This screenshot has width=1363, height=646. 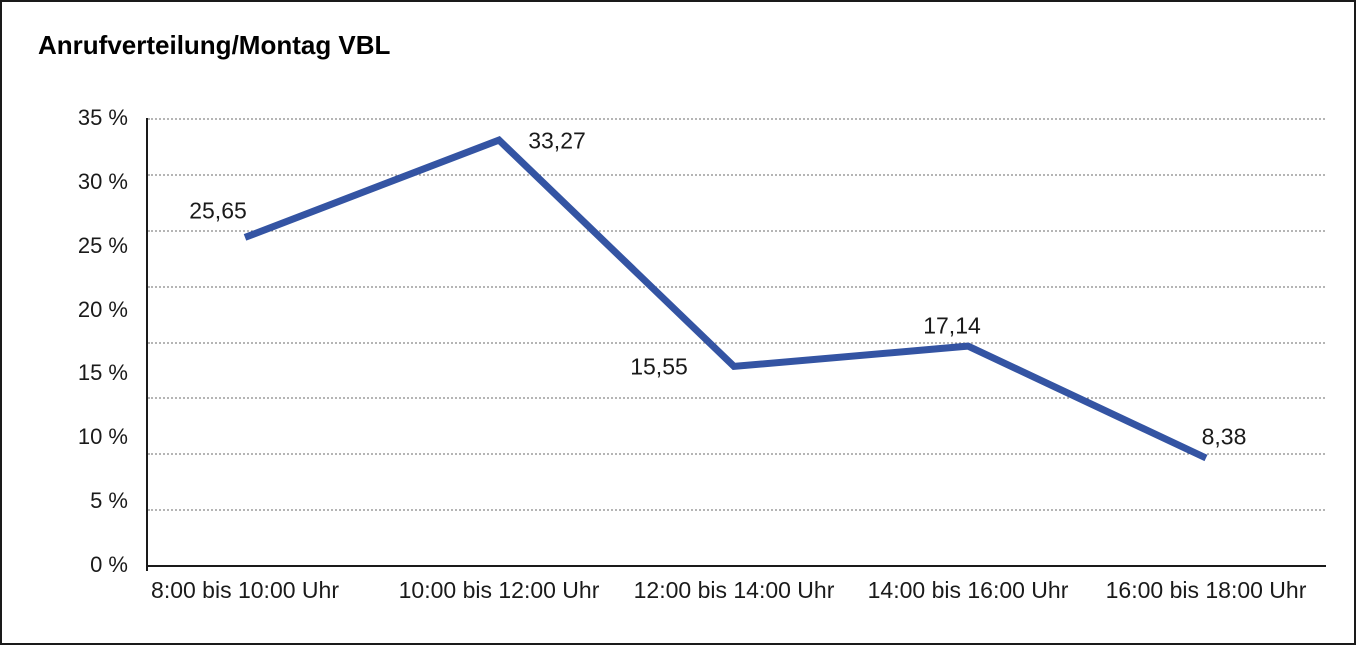 What do you see at coordinates (1224, 436) in the screenshot?
I see `value-label: 8,38` at bounding box center [1224, 436].